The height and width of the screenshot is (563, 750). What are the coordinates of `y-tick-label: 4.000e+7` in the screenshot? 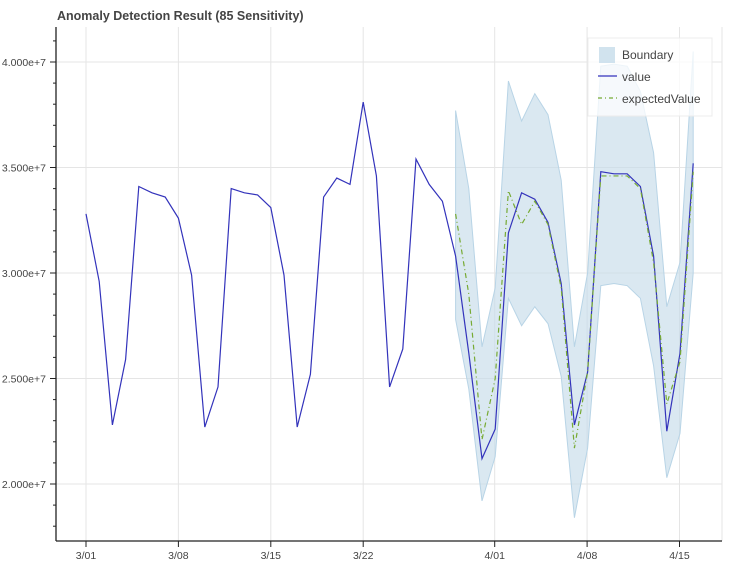 It's located at (24, 63).